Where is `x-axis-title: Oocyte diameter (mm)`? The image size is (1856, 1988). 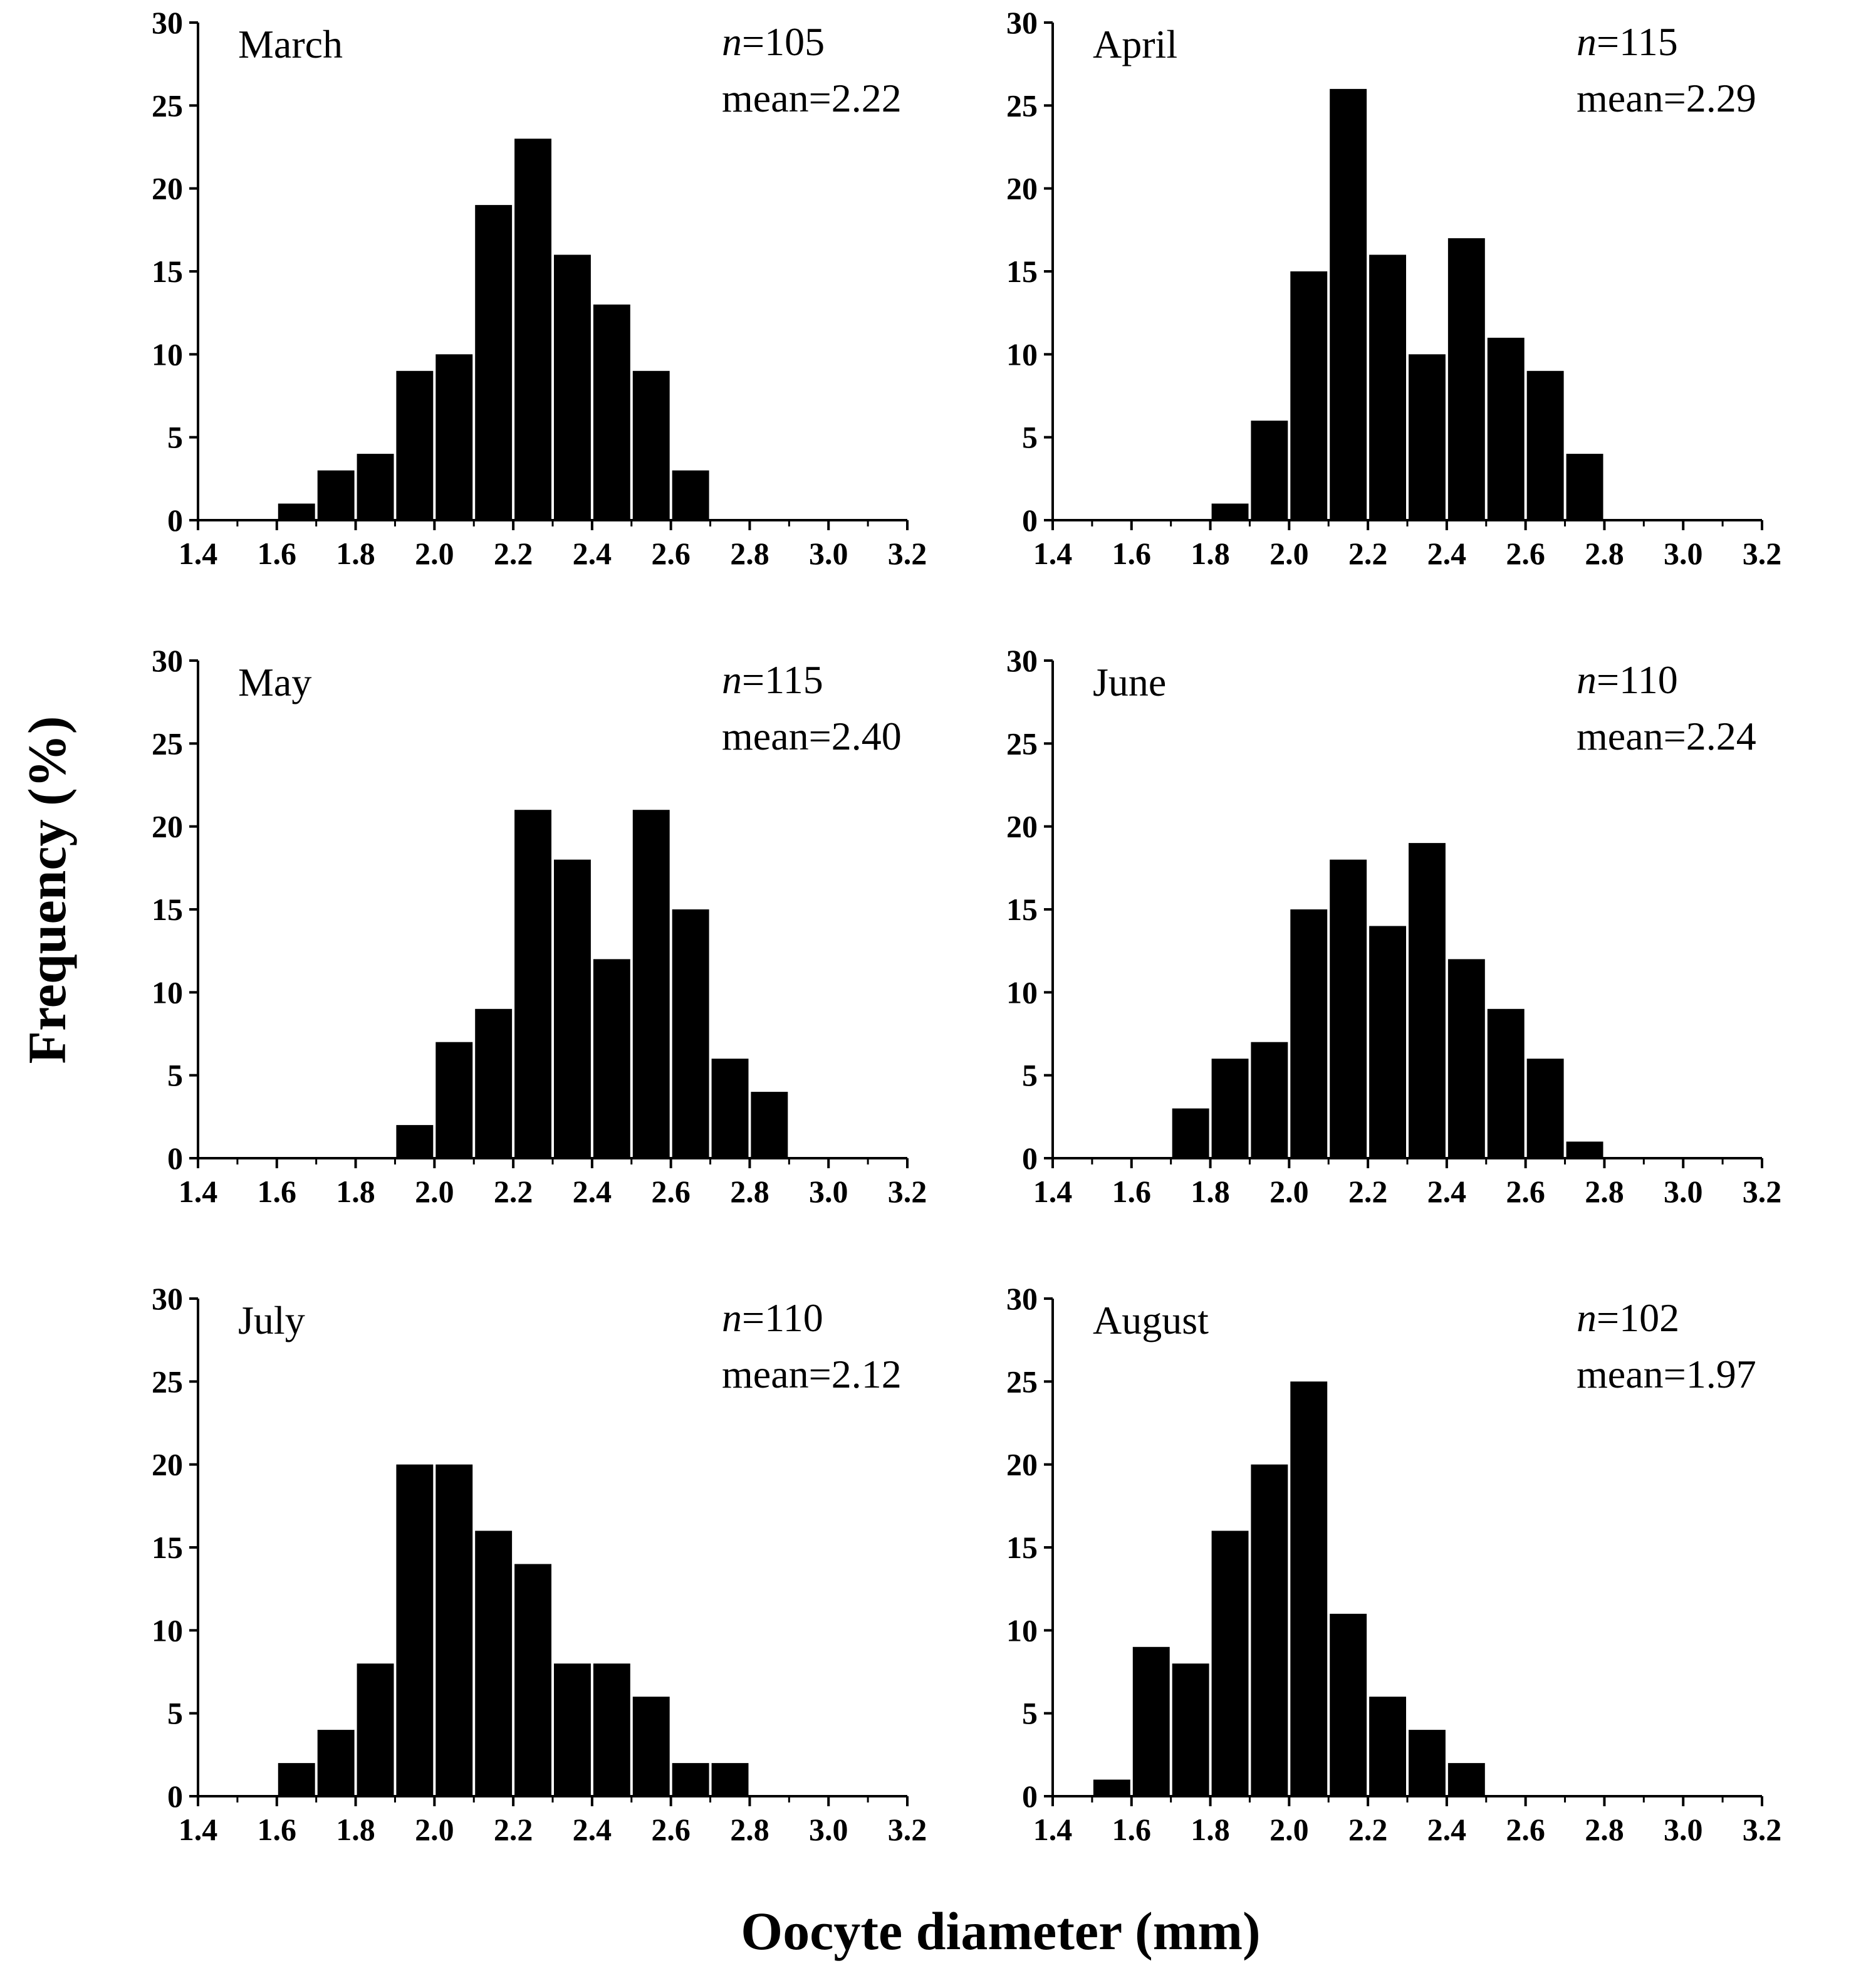
x-axis-title: Oocyte diameter (mm) is located at coordinates (1000, 1931).